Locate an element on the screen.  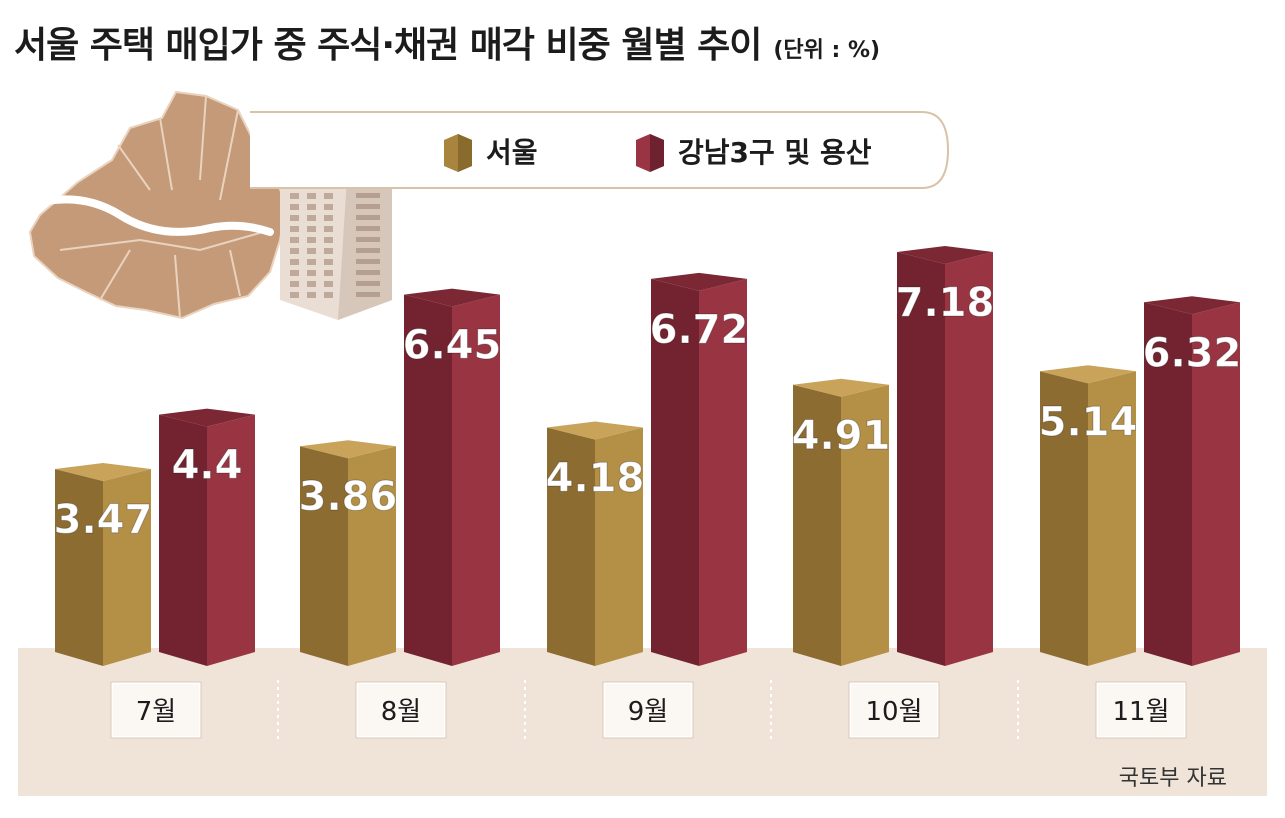
category-label-3: 9월 is located at coordinates (648, 710).